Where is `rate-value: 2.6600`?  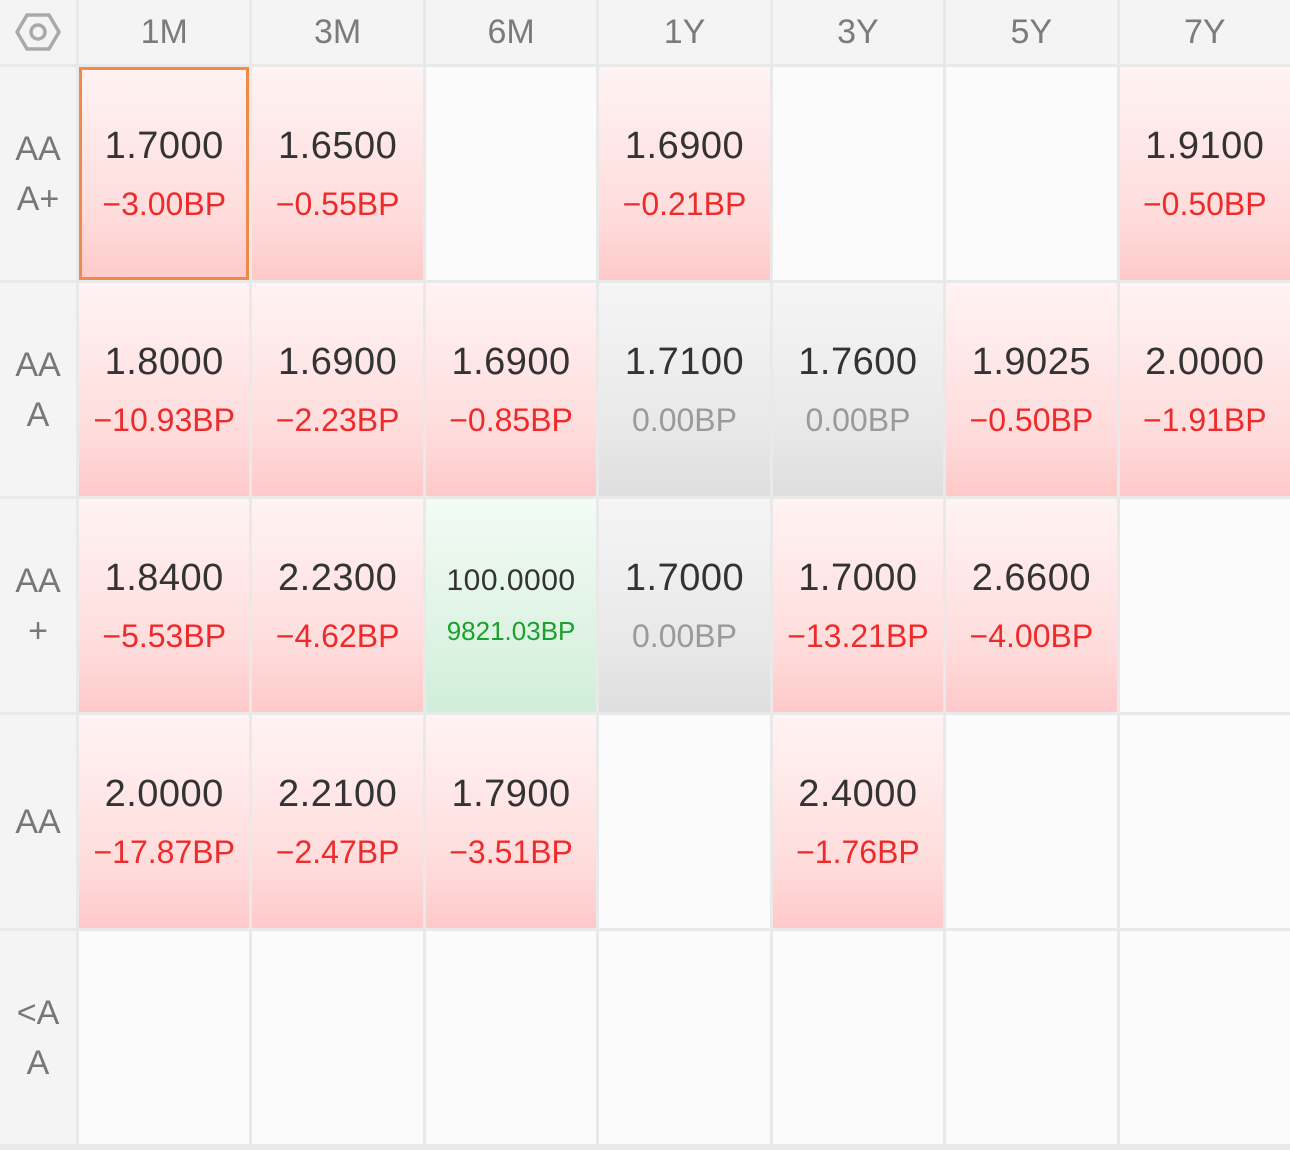 rate-value: 2.6600 is located at coordinates (1031, 577).